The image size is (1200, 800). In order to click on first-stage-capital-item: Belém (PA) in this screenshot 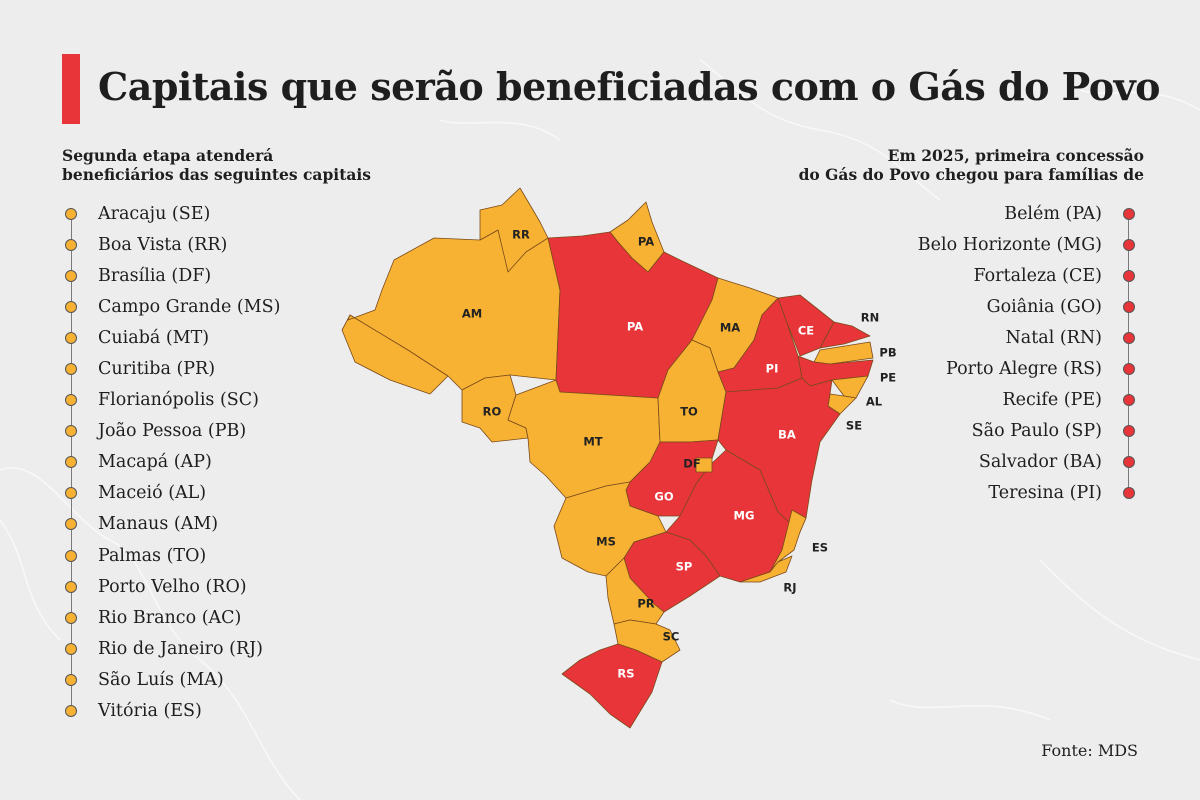, I will do `click(1008, 213)`.